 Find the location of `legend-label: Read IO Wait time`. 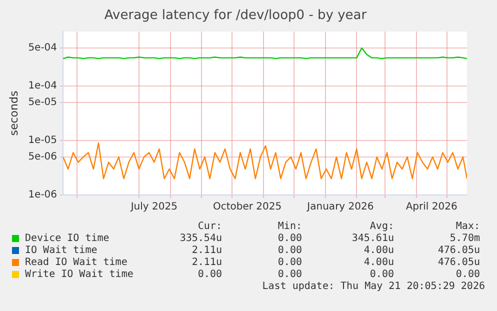

legend-label: Read IO Wait time is located at coordinates (76, 262).